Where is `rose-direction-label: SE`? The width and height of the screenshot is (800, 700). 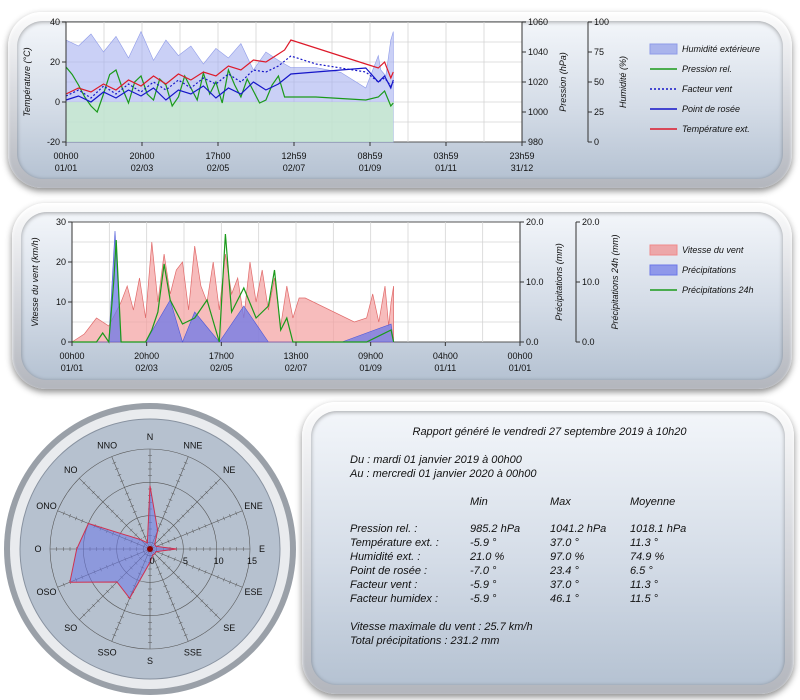
rose-direction-label: SE is located at coordinates (229, 628).